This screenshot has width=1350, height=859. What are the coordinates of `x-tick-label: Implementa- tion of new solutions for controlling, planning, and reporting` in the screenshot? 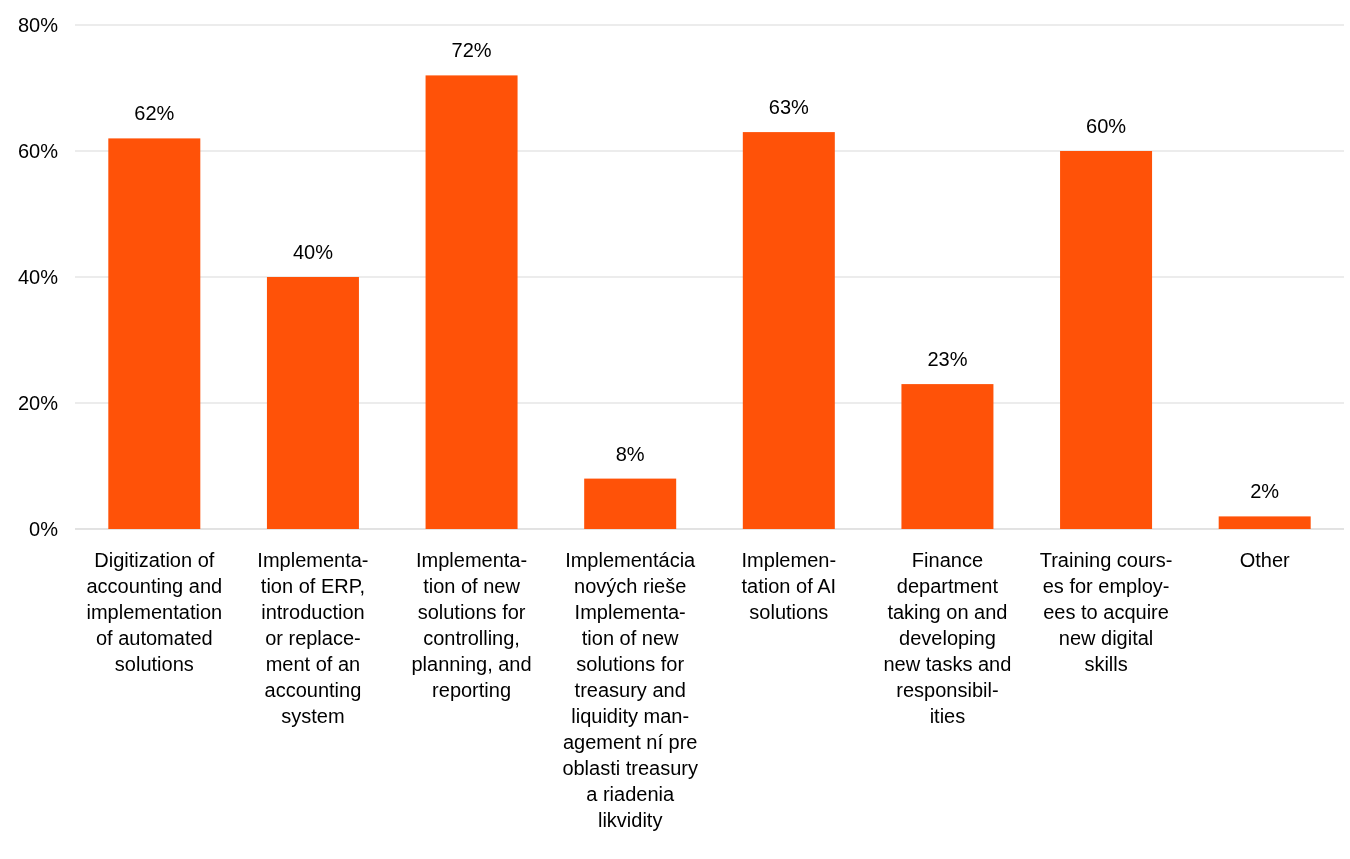 It's located at (471, 625).